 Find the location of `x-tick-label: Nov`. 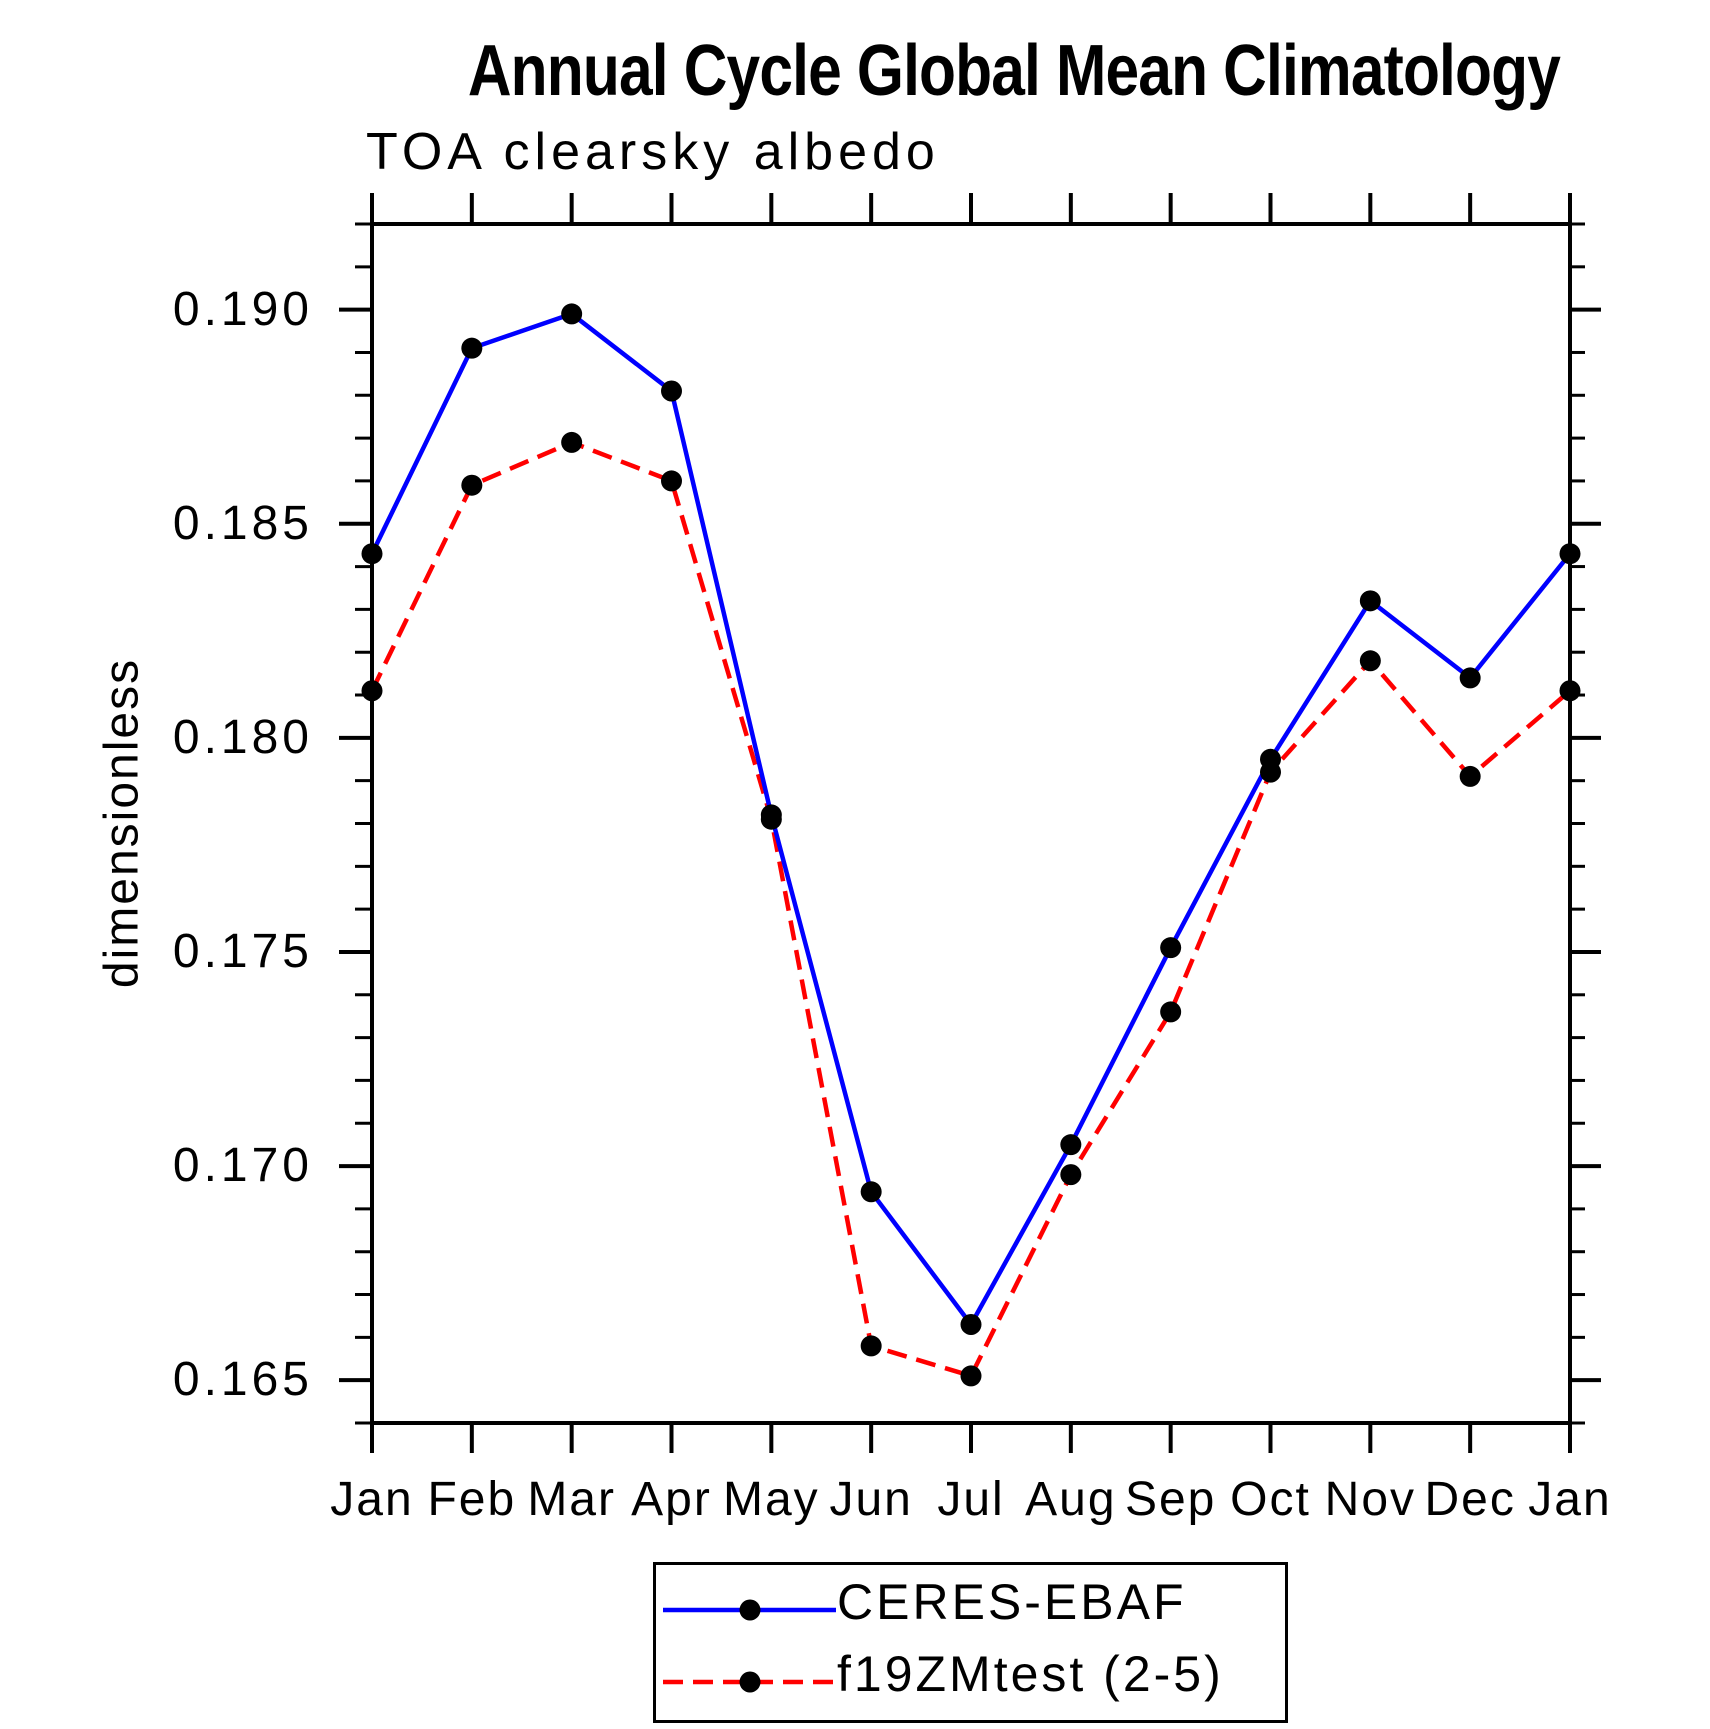

x-tick-label: Nov is located at coordinates (1370, 1499).